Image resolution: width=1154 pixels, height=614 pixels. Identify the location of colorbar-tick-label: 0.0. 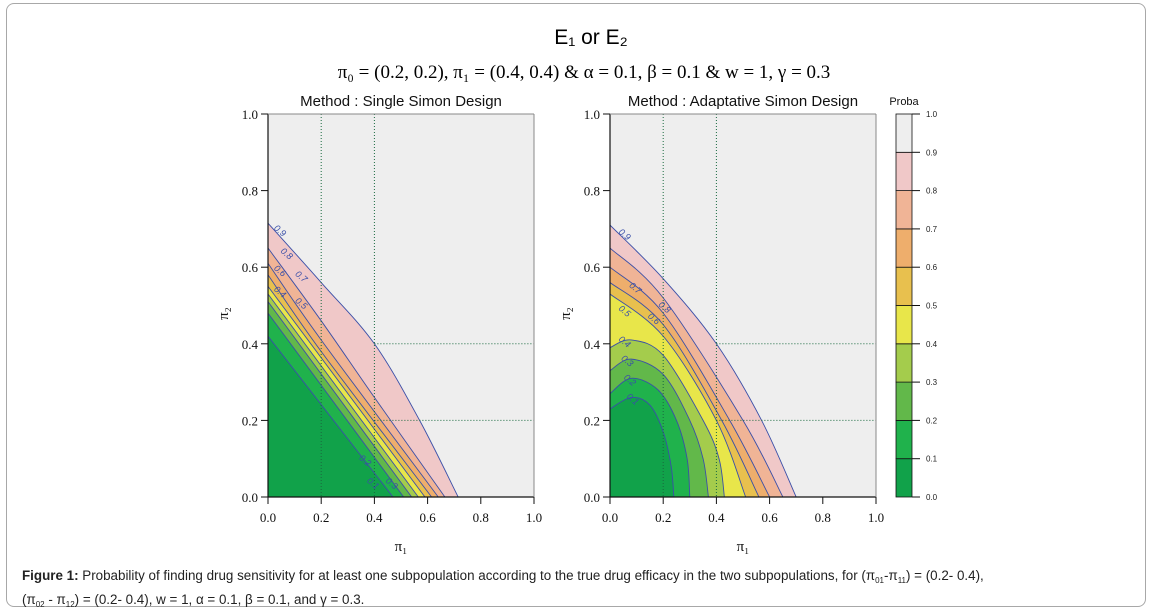
(932, 497).